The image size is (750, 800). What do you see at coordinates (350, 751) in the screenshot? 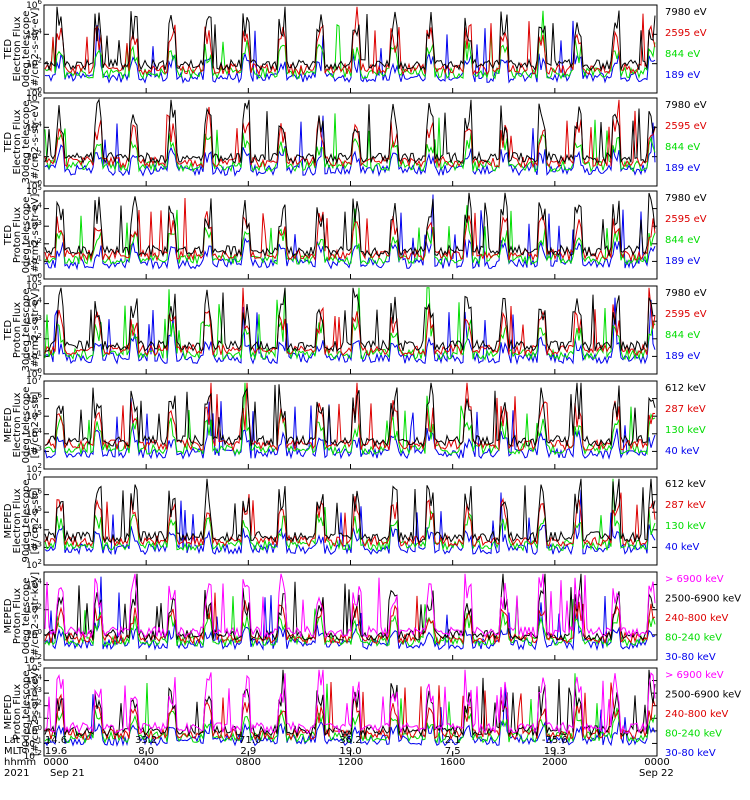
I see `mlt-label: 19.0` at bounding box center [350, 751].